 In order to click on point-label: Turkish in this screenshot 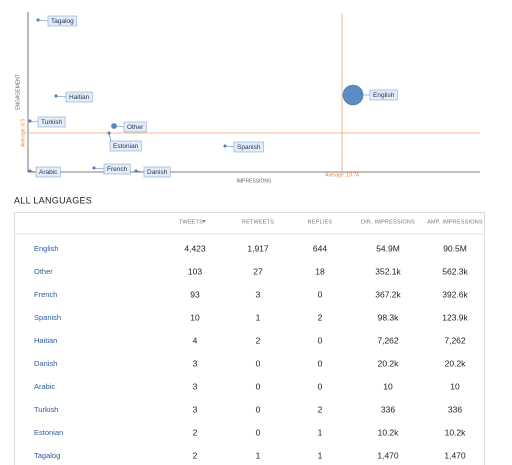, I will do `click(51, 122)`.